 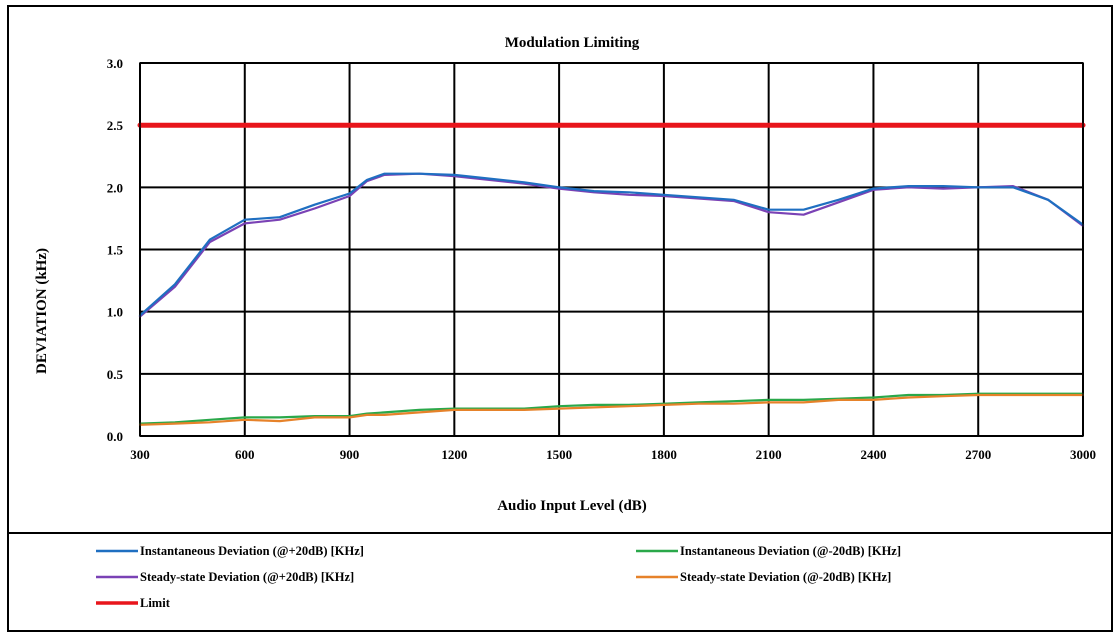 I want to click on x-tick-label: 1500, so click(x=559, y=454).